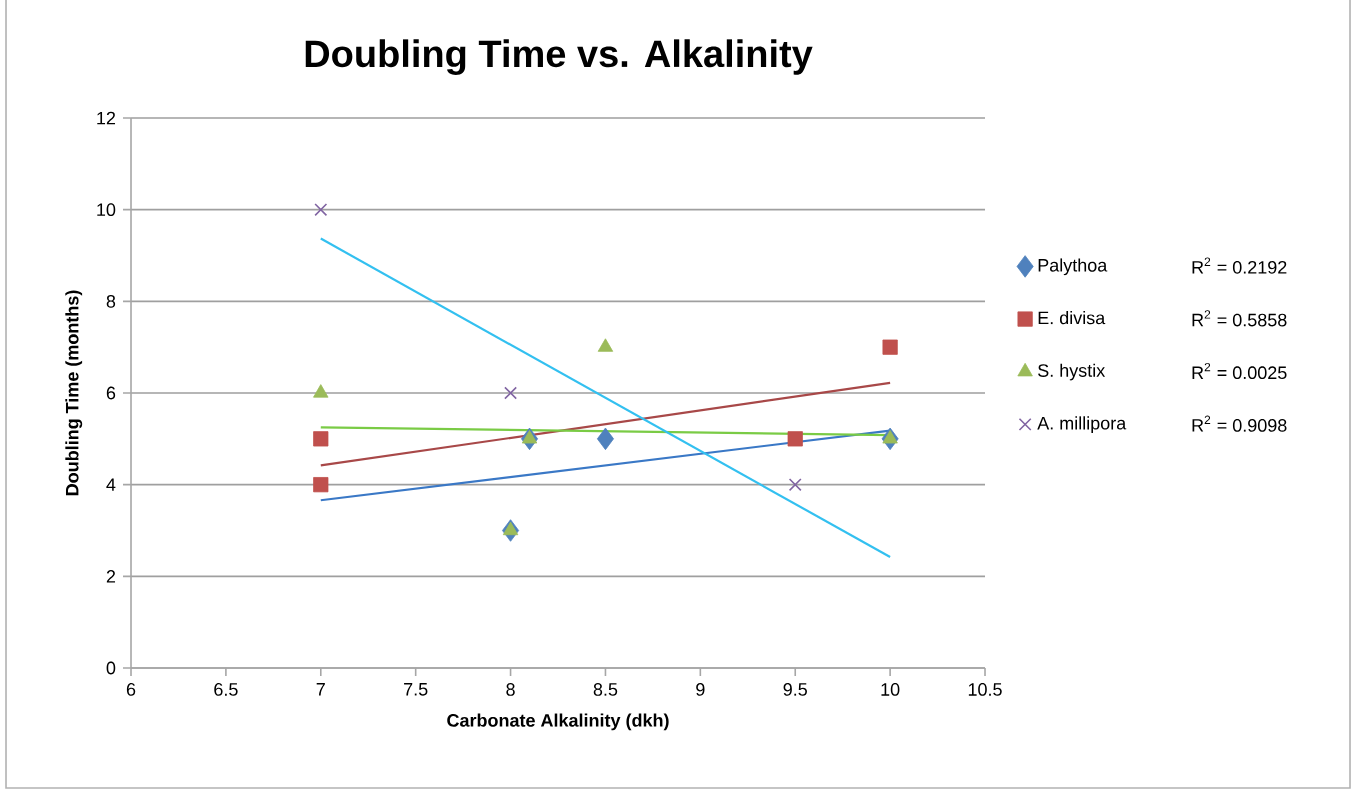  What do you see at coordinates (985, 689) in the screenshot?
I see `x-tick-label: 10.5` at bounding box center [985, 689].